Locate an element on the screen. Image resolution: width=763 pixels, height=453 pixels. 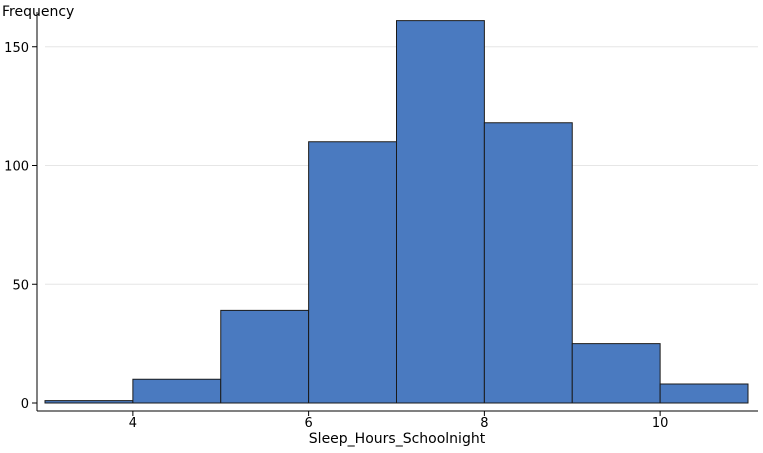
x-axis-title: Sleep_Hours_Schoolnight is located at coordinates (397, 439).